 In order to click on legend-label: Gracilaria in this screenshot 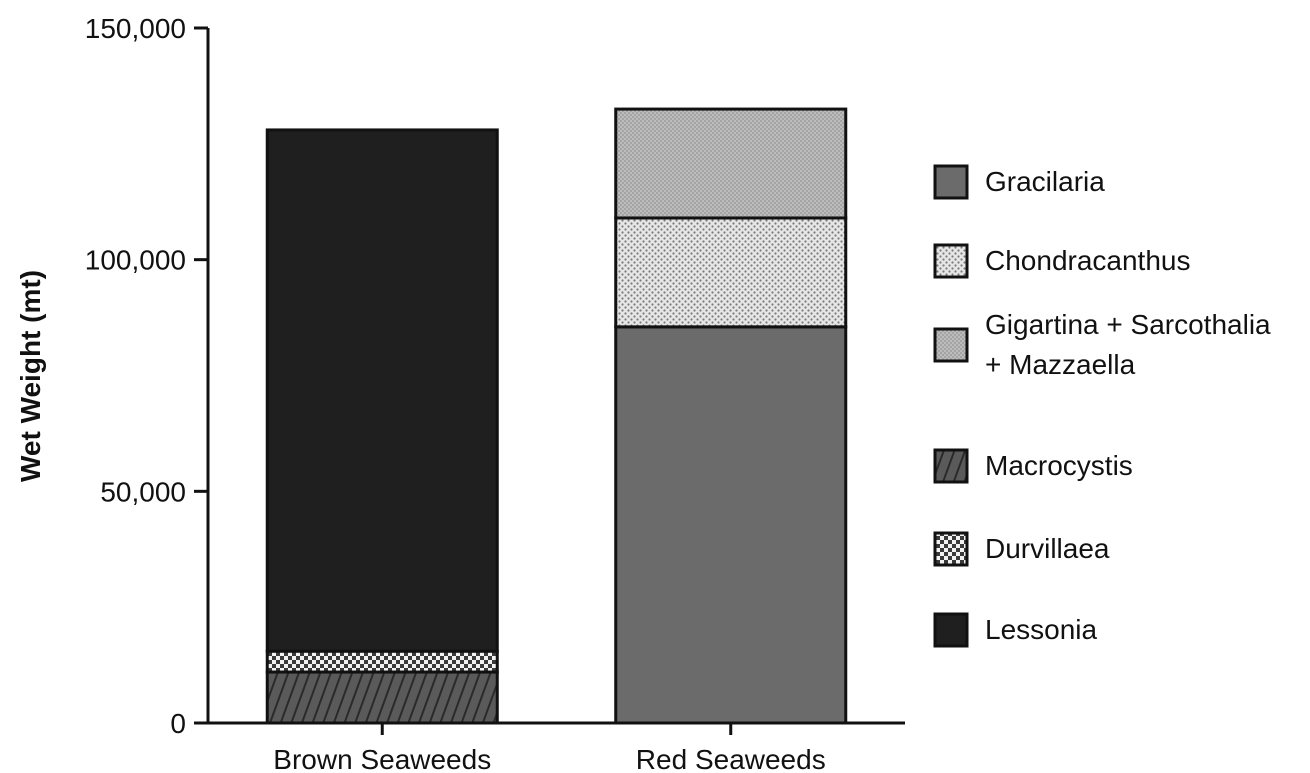, I will do `click(1045, 181)`.